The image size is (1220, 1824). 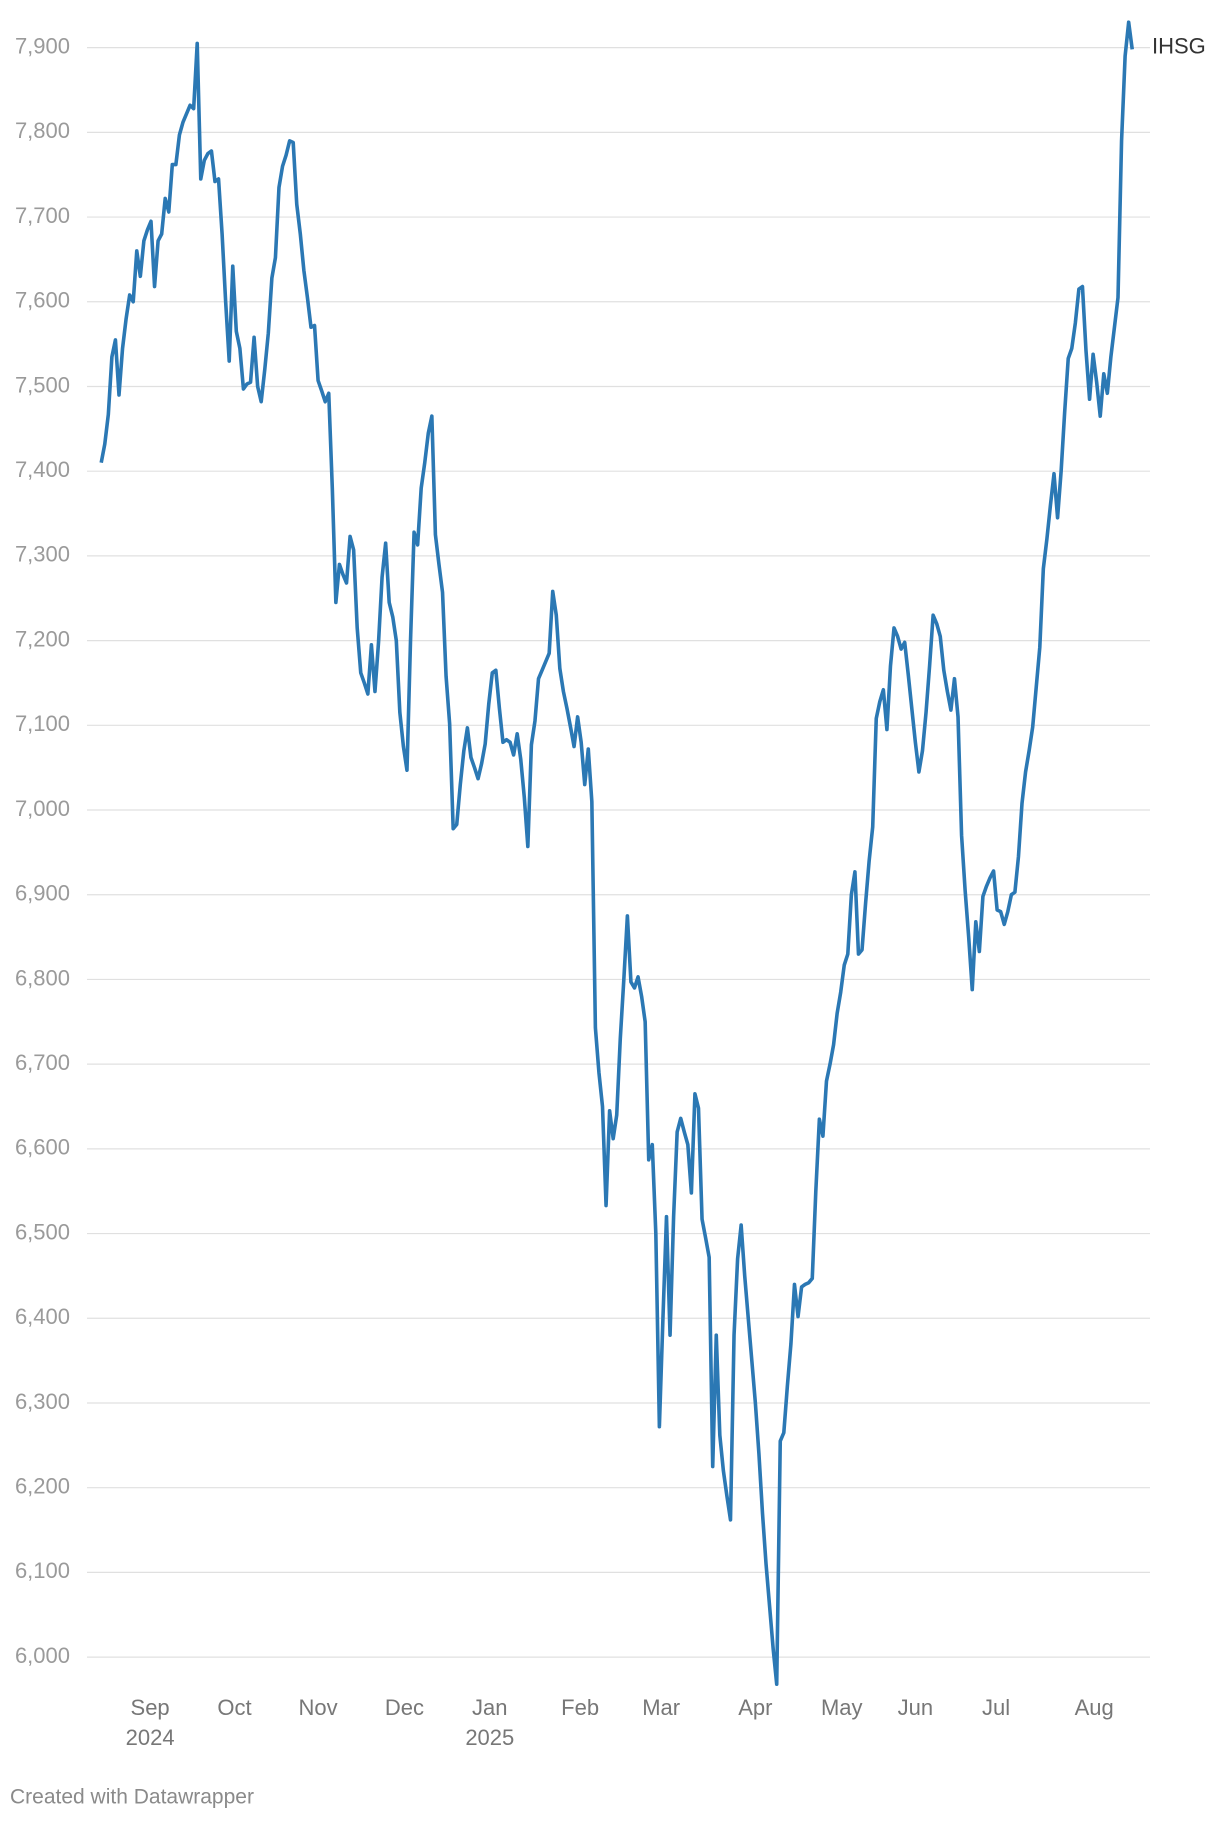 I want to click on x-tick-label: Jul, so click(x=996, y=1707).